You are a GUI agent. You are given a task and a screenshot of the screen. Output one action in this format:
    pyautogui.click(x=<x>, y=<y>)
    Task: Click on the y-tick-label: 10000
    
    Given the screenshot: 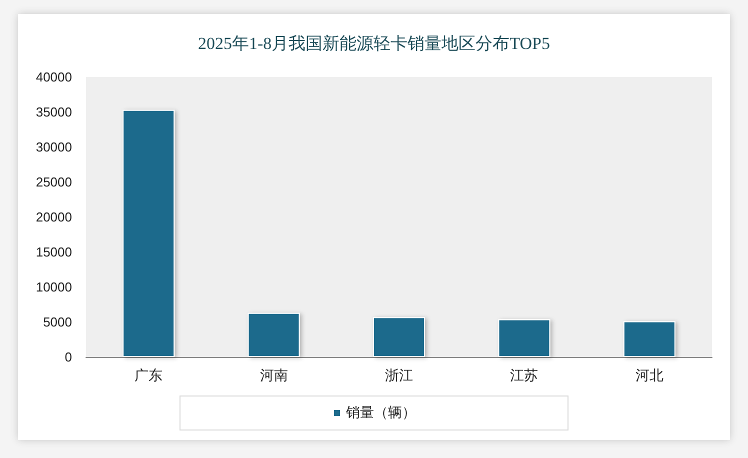 What is the action you would take?
    pyautogui.click(x=54, y=287)
    